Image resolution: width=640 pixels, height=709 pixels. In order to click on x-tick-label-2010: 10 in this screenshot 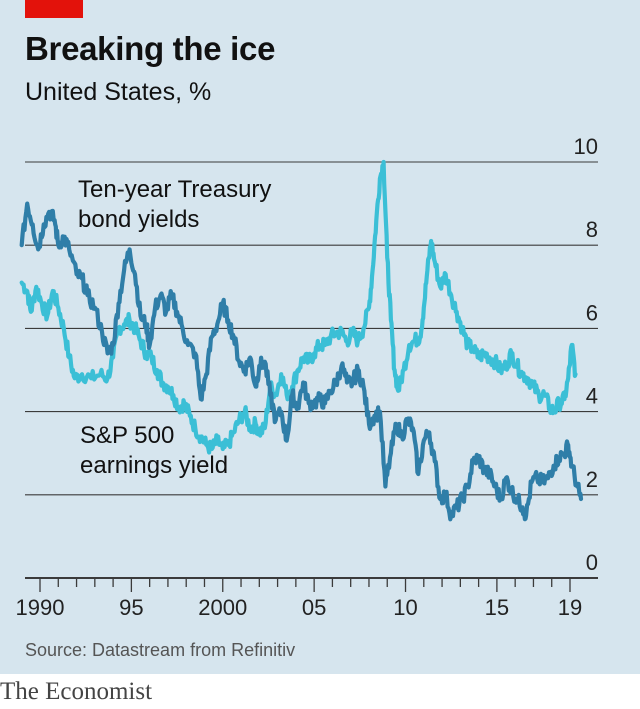, I will do `click(405, 607)`.